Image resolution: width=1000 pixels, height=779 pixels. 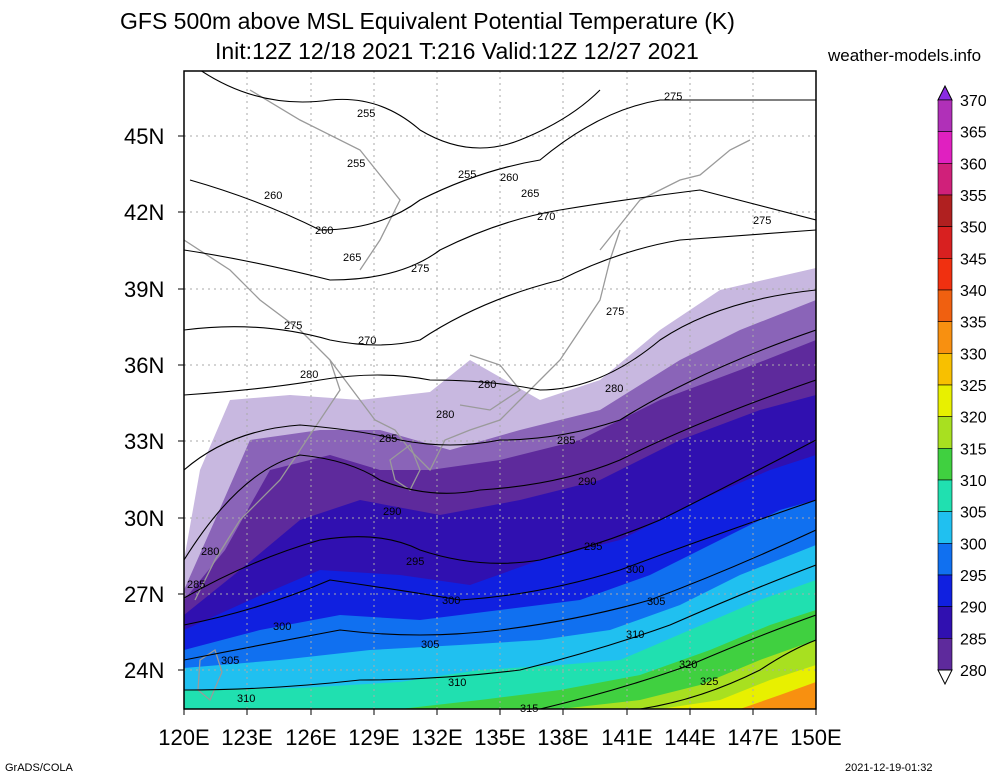 I want to click on lat-label: 27N, so click(x=144, y=594).